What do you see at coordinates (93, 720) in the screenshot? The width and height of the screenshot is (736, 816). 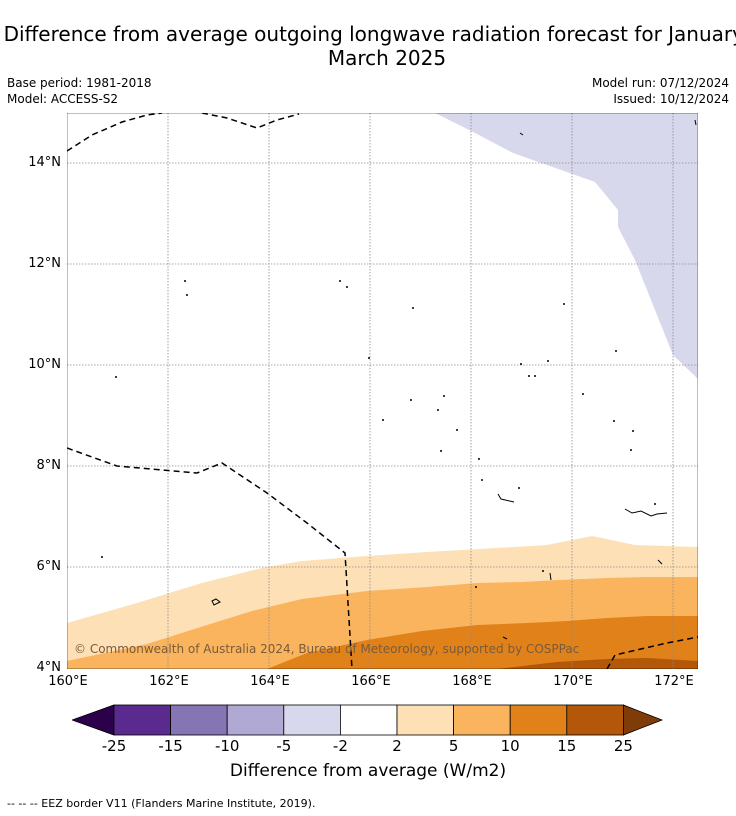 I see `colorbar-under-arrow` at bounding box center [93, 720].